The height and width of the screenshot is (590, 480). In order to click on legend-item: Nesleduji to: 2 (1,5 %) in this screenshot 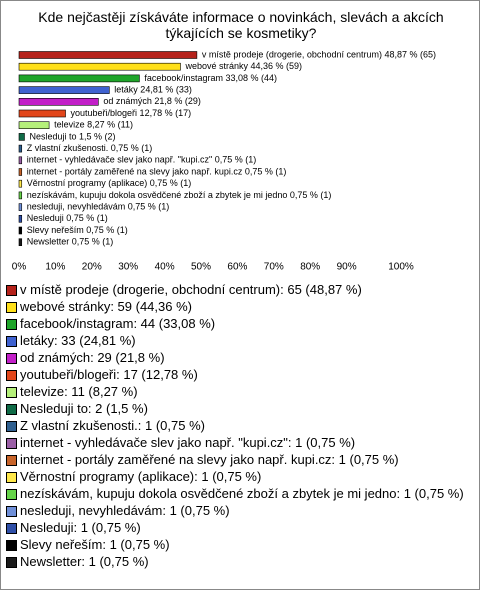, I will do `click(236, 409)`.